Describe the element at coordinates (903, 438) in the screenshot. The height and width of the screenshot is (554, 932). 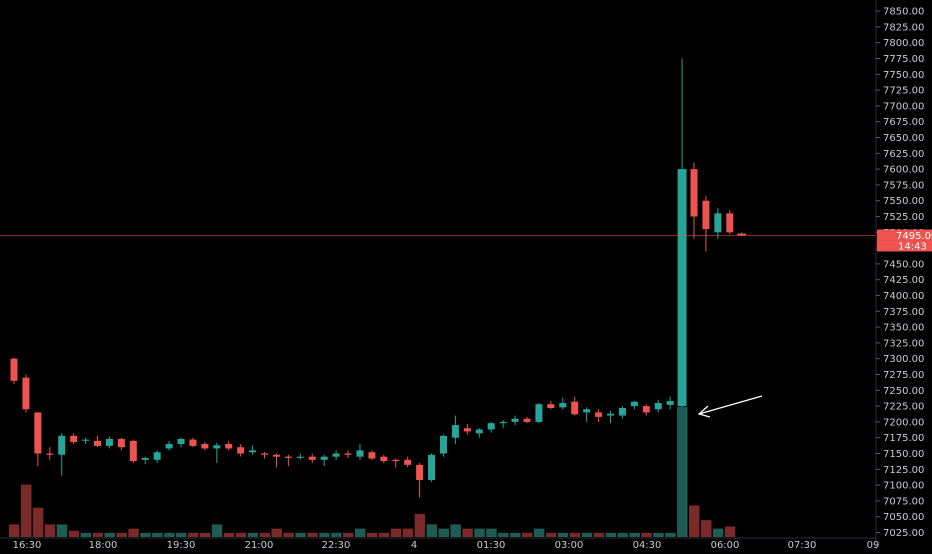
I see `price-tick-label: 7175.00` at that location.